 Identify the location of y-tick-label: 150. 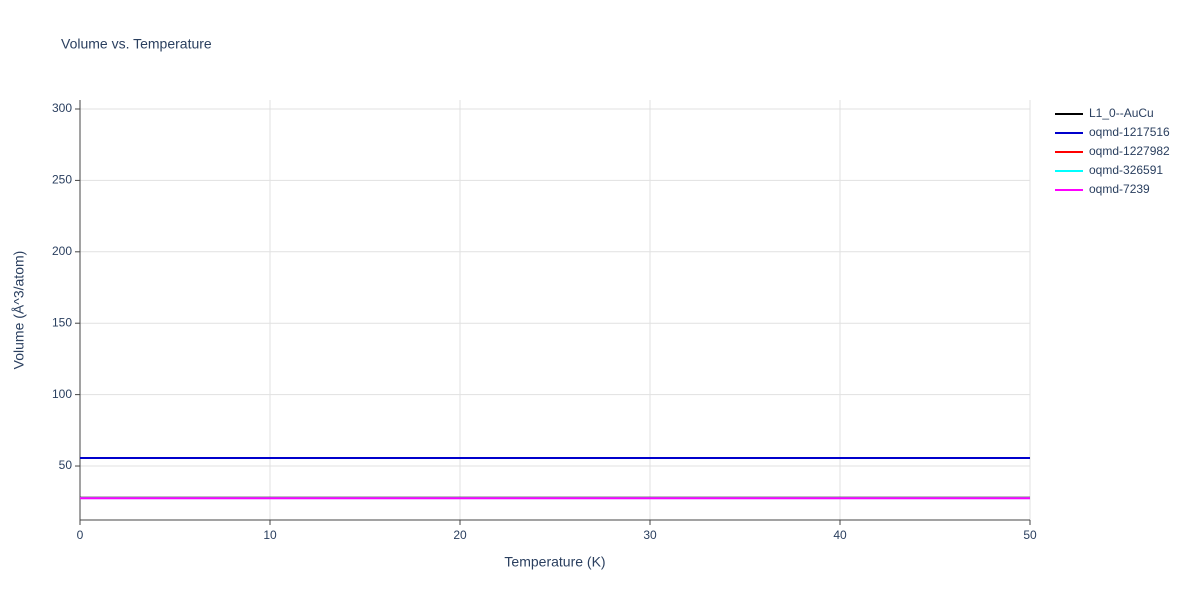
(62, 322).